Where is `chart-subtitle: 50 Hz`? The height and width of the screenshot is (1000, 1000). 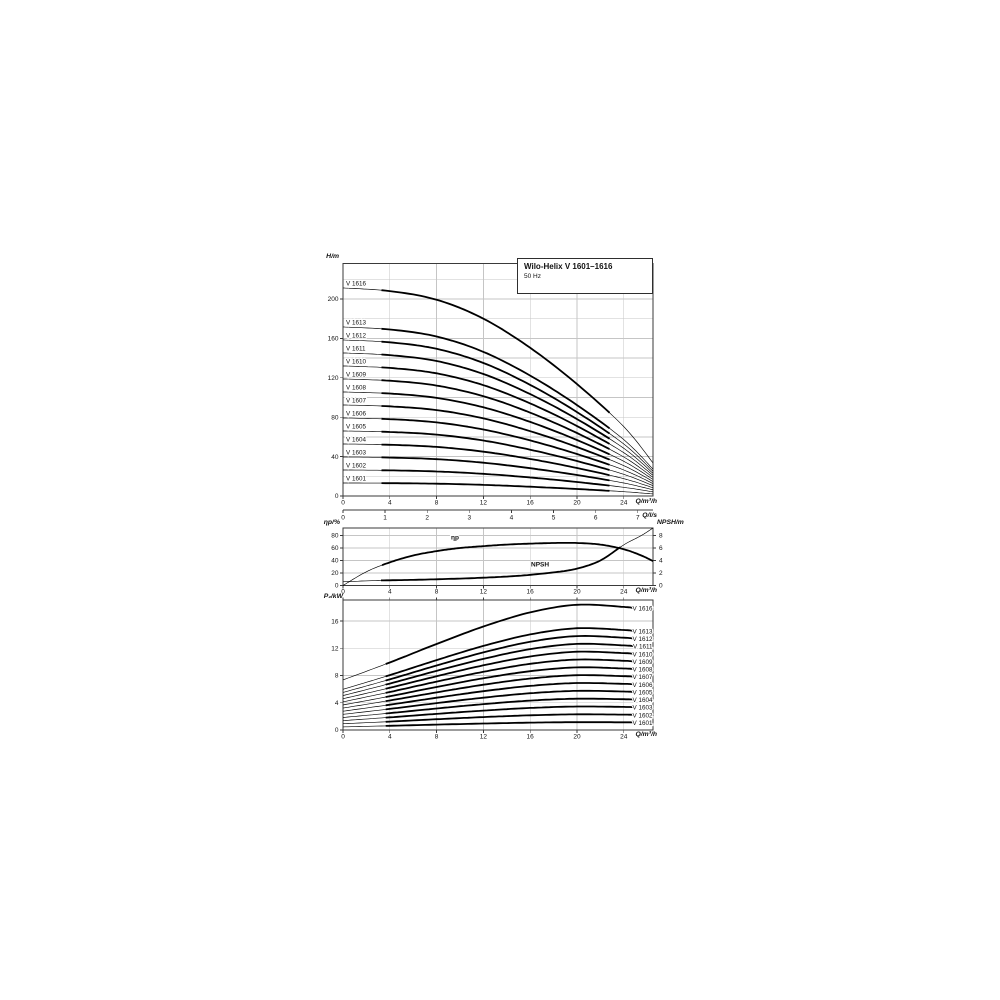
chart-subtitle: 50 Hz is located at coordinates (532, 276).